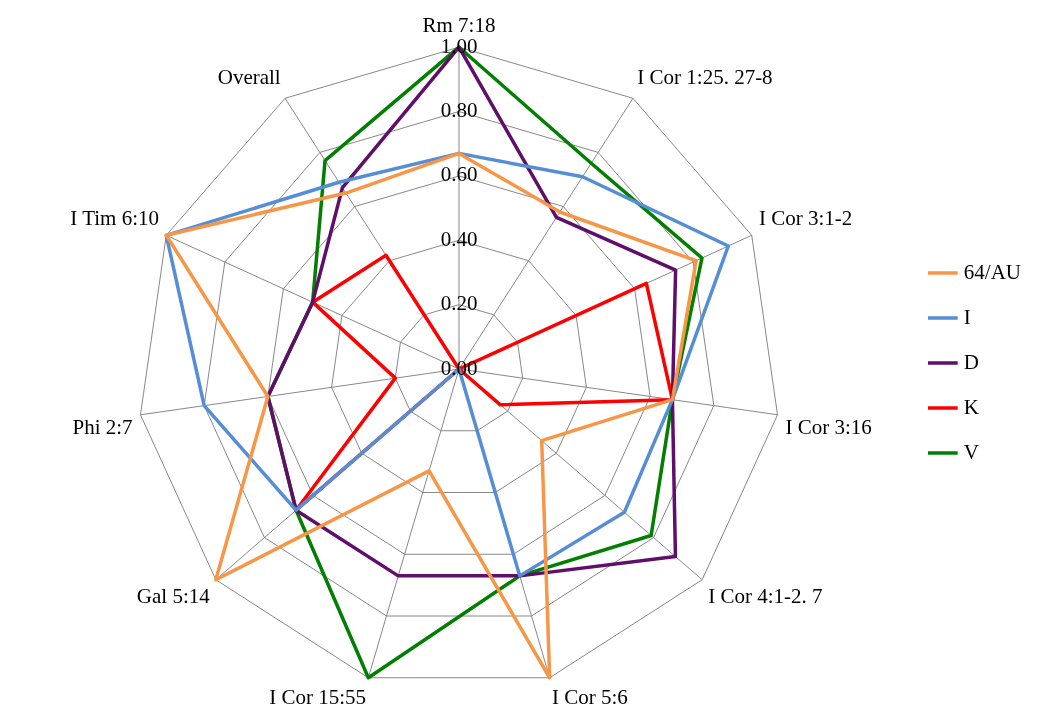 This screenshot has height=720, width=1051. What do you see at coordinates (459, 303) in the screenshot?
I see `y-tick-label: 0.20` at bounding box center [459, 303].